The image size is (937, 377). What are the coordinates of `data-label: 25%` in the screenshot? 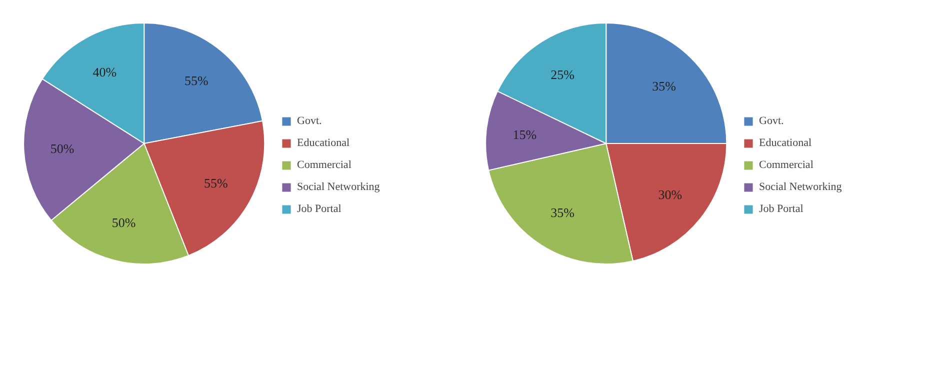 It's located at (562, 74).